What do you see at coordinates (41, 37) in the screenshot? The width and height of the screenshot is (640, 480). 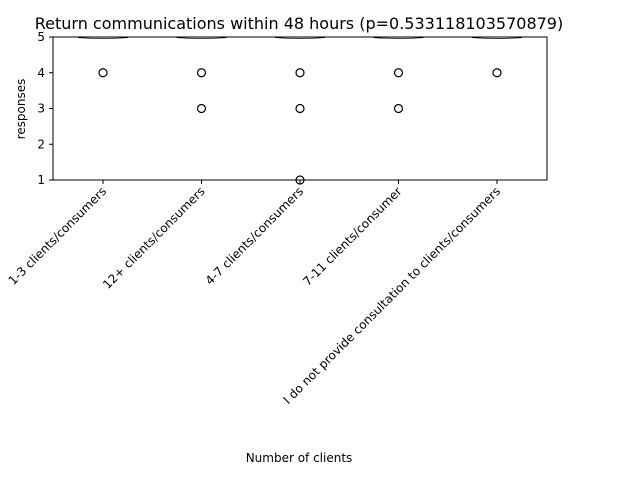 I see `y-tick-label: 5` at bounding box center [41, 37].